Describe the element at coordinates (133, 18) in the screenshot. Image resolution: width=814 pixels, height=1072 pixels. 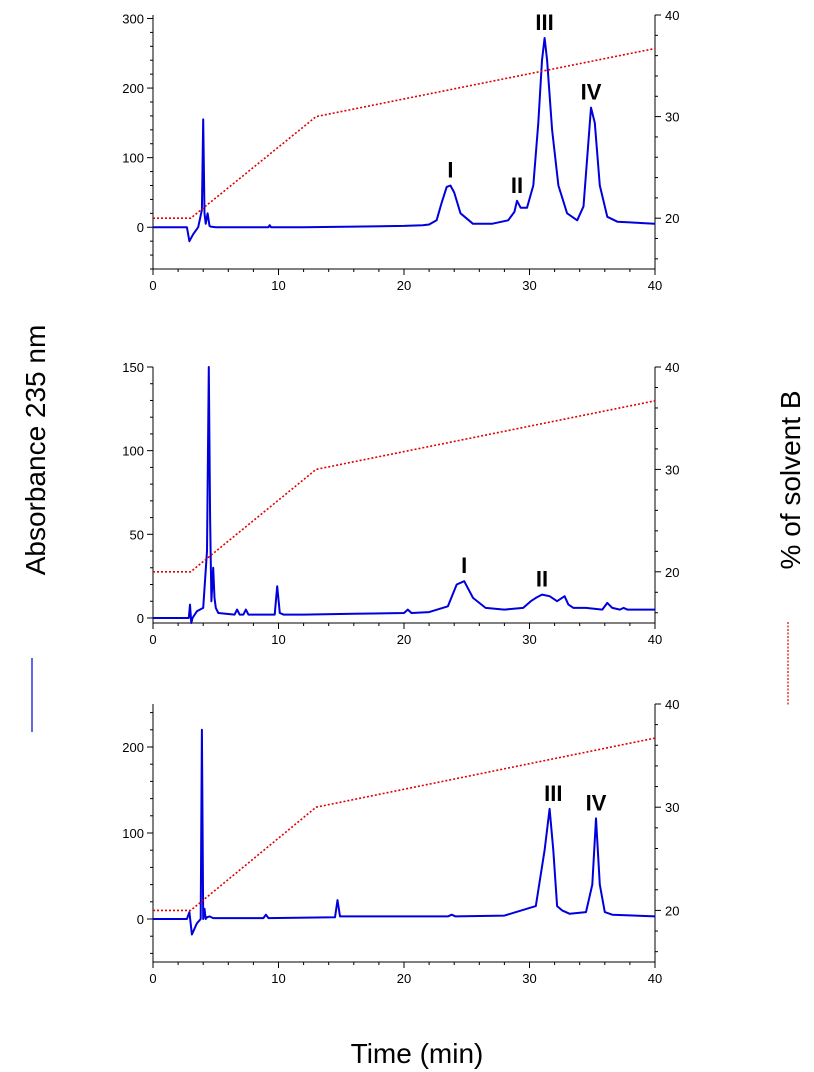
I see `y-tick-label: 300` at that location.